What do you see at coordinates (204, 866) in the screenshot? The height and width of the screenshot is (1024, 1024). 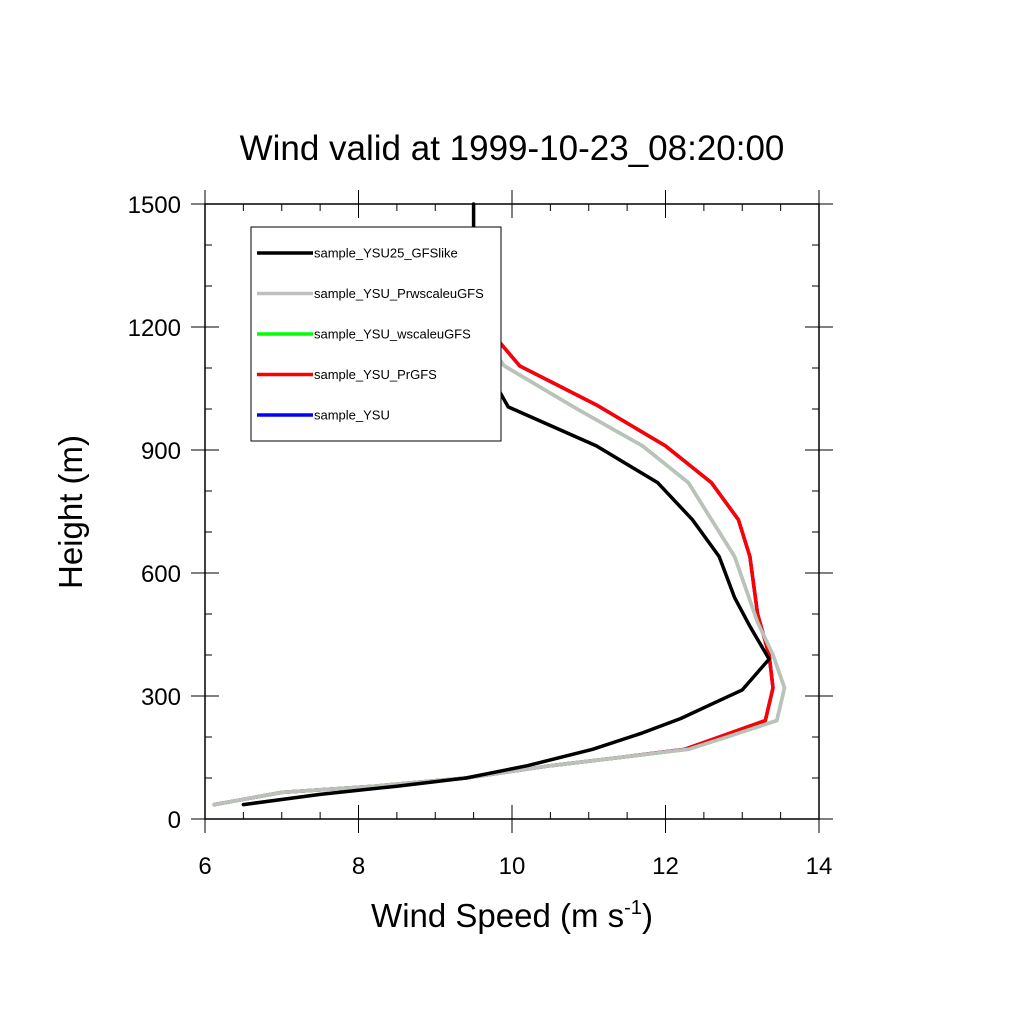 I see `x-tick-label: 6` at bounding box center [204, 866].